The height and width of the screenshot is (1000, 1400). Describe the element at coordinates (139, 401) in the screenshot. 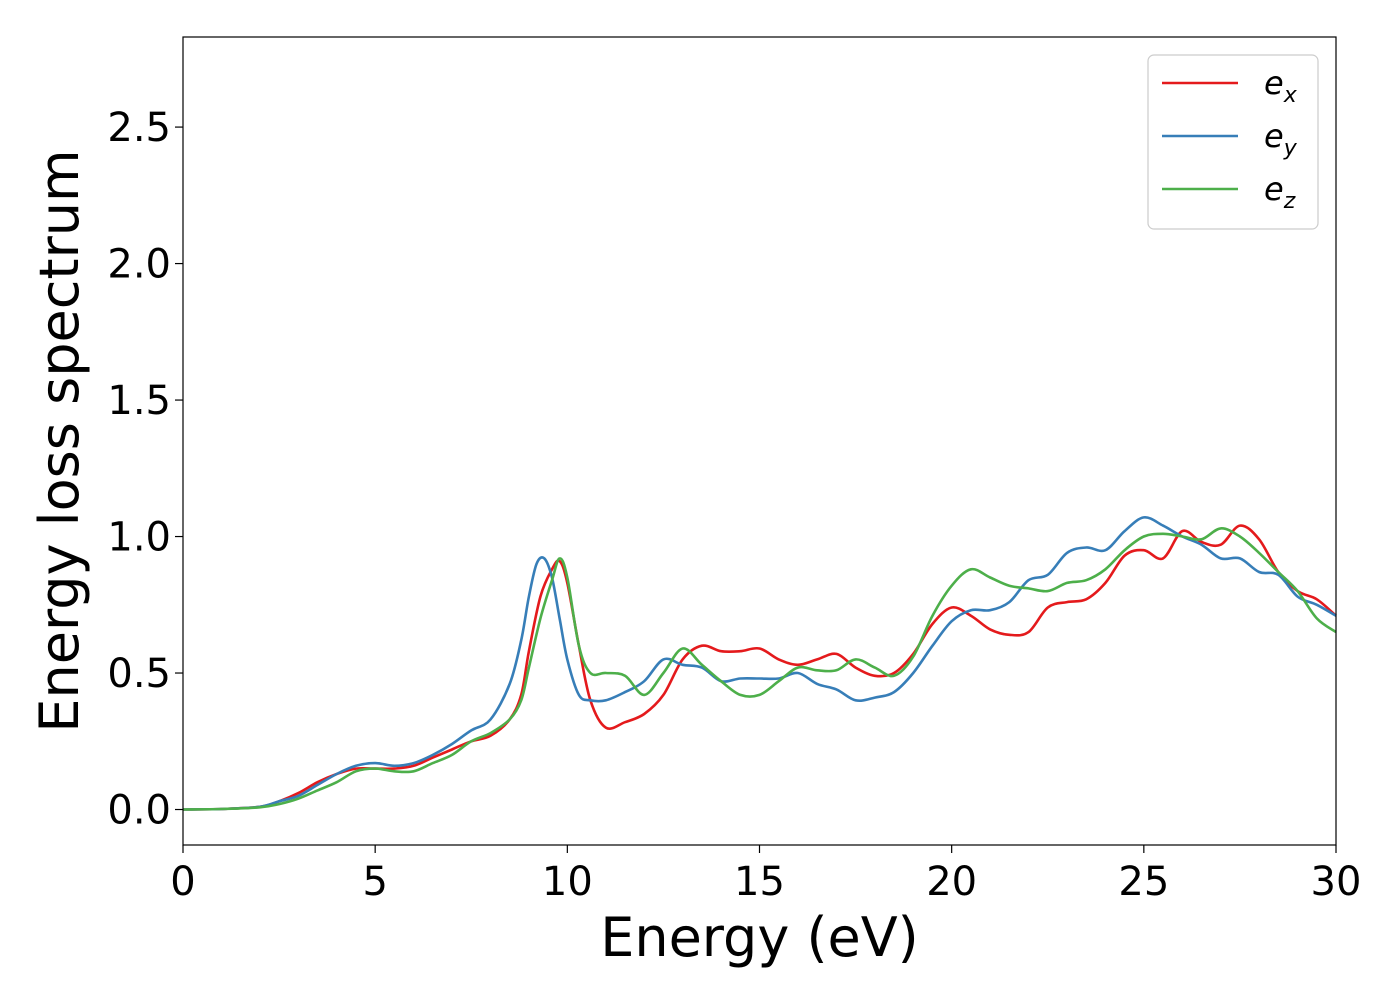

I see `y-tick-label: 1.5` at that location.